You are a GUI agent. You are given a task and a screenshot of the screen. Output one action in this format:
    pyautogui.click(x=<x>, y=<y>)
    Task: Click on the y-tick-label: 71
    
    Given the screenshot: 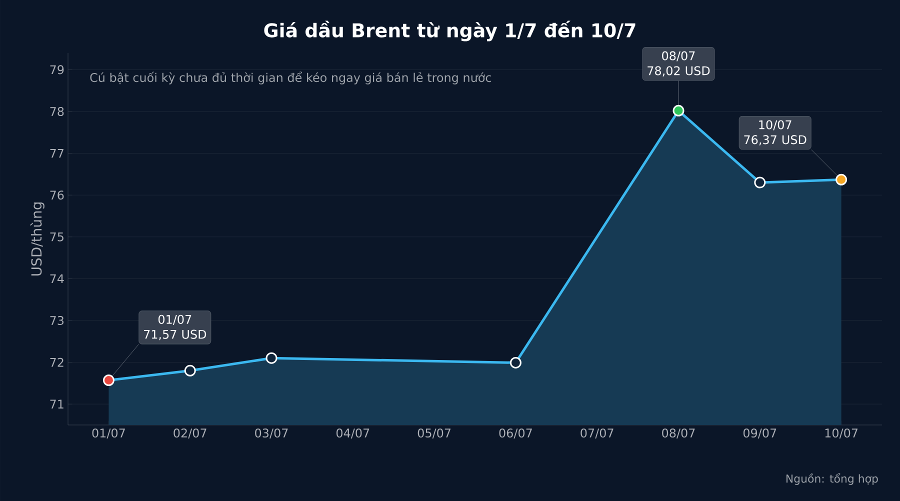 What is the action you would take?
    pyautogui.click(x=57, y=404)
    